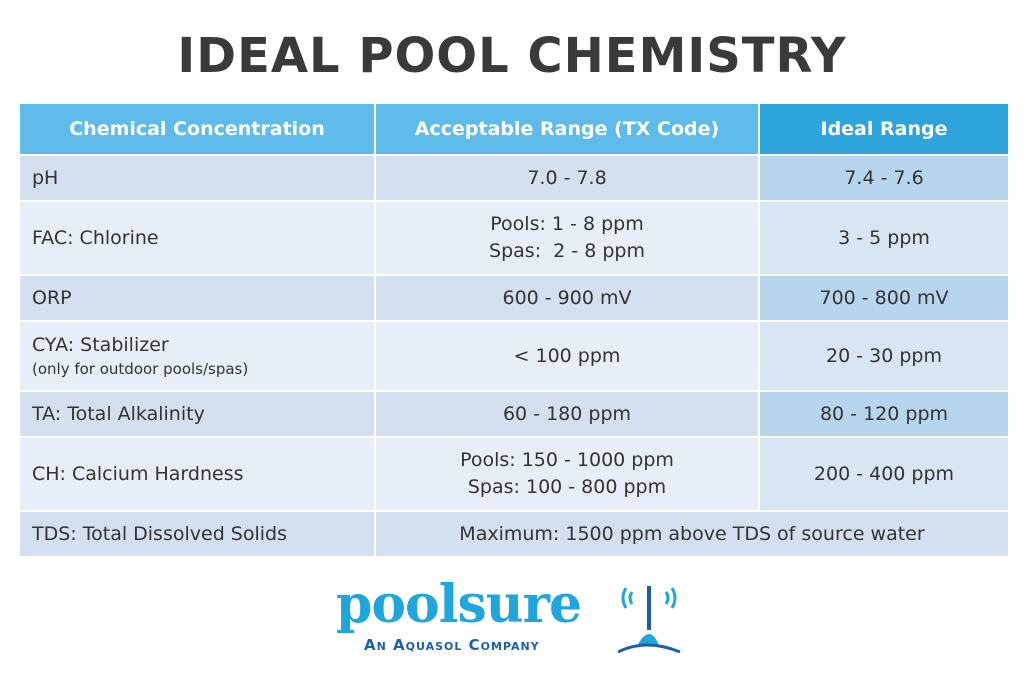 The width and height of the screenshot is (1024, 683). Describe the element at coordinates (567, 238) in the screenshot. I see `row-acceptable: Pools: 1 - 8 ppm Spas: 2 - 8 ppm` at that location.